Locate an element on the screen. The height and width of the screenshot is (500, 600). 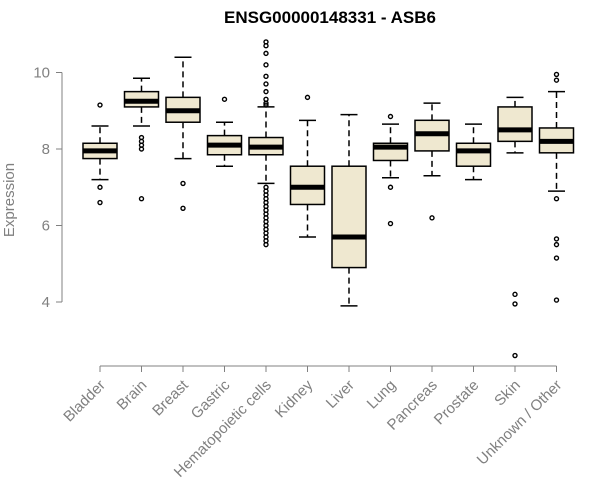
box-prostate is located at coordinates (473, 152).